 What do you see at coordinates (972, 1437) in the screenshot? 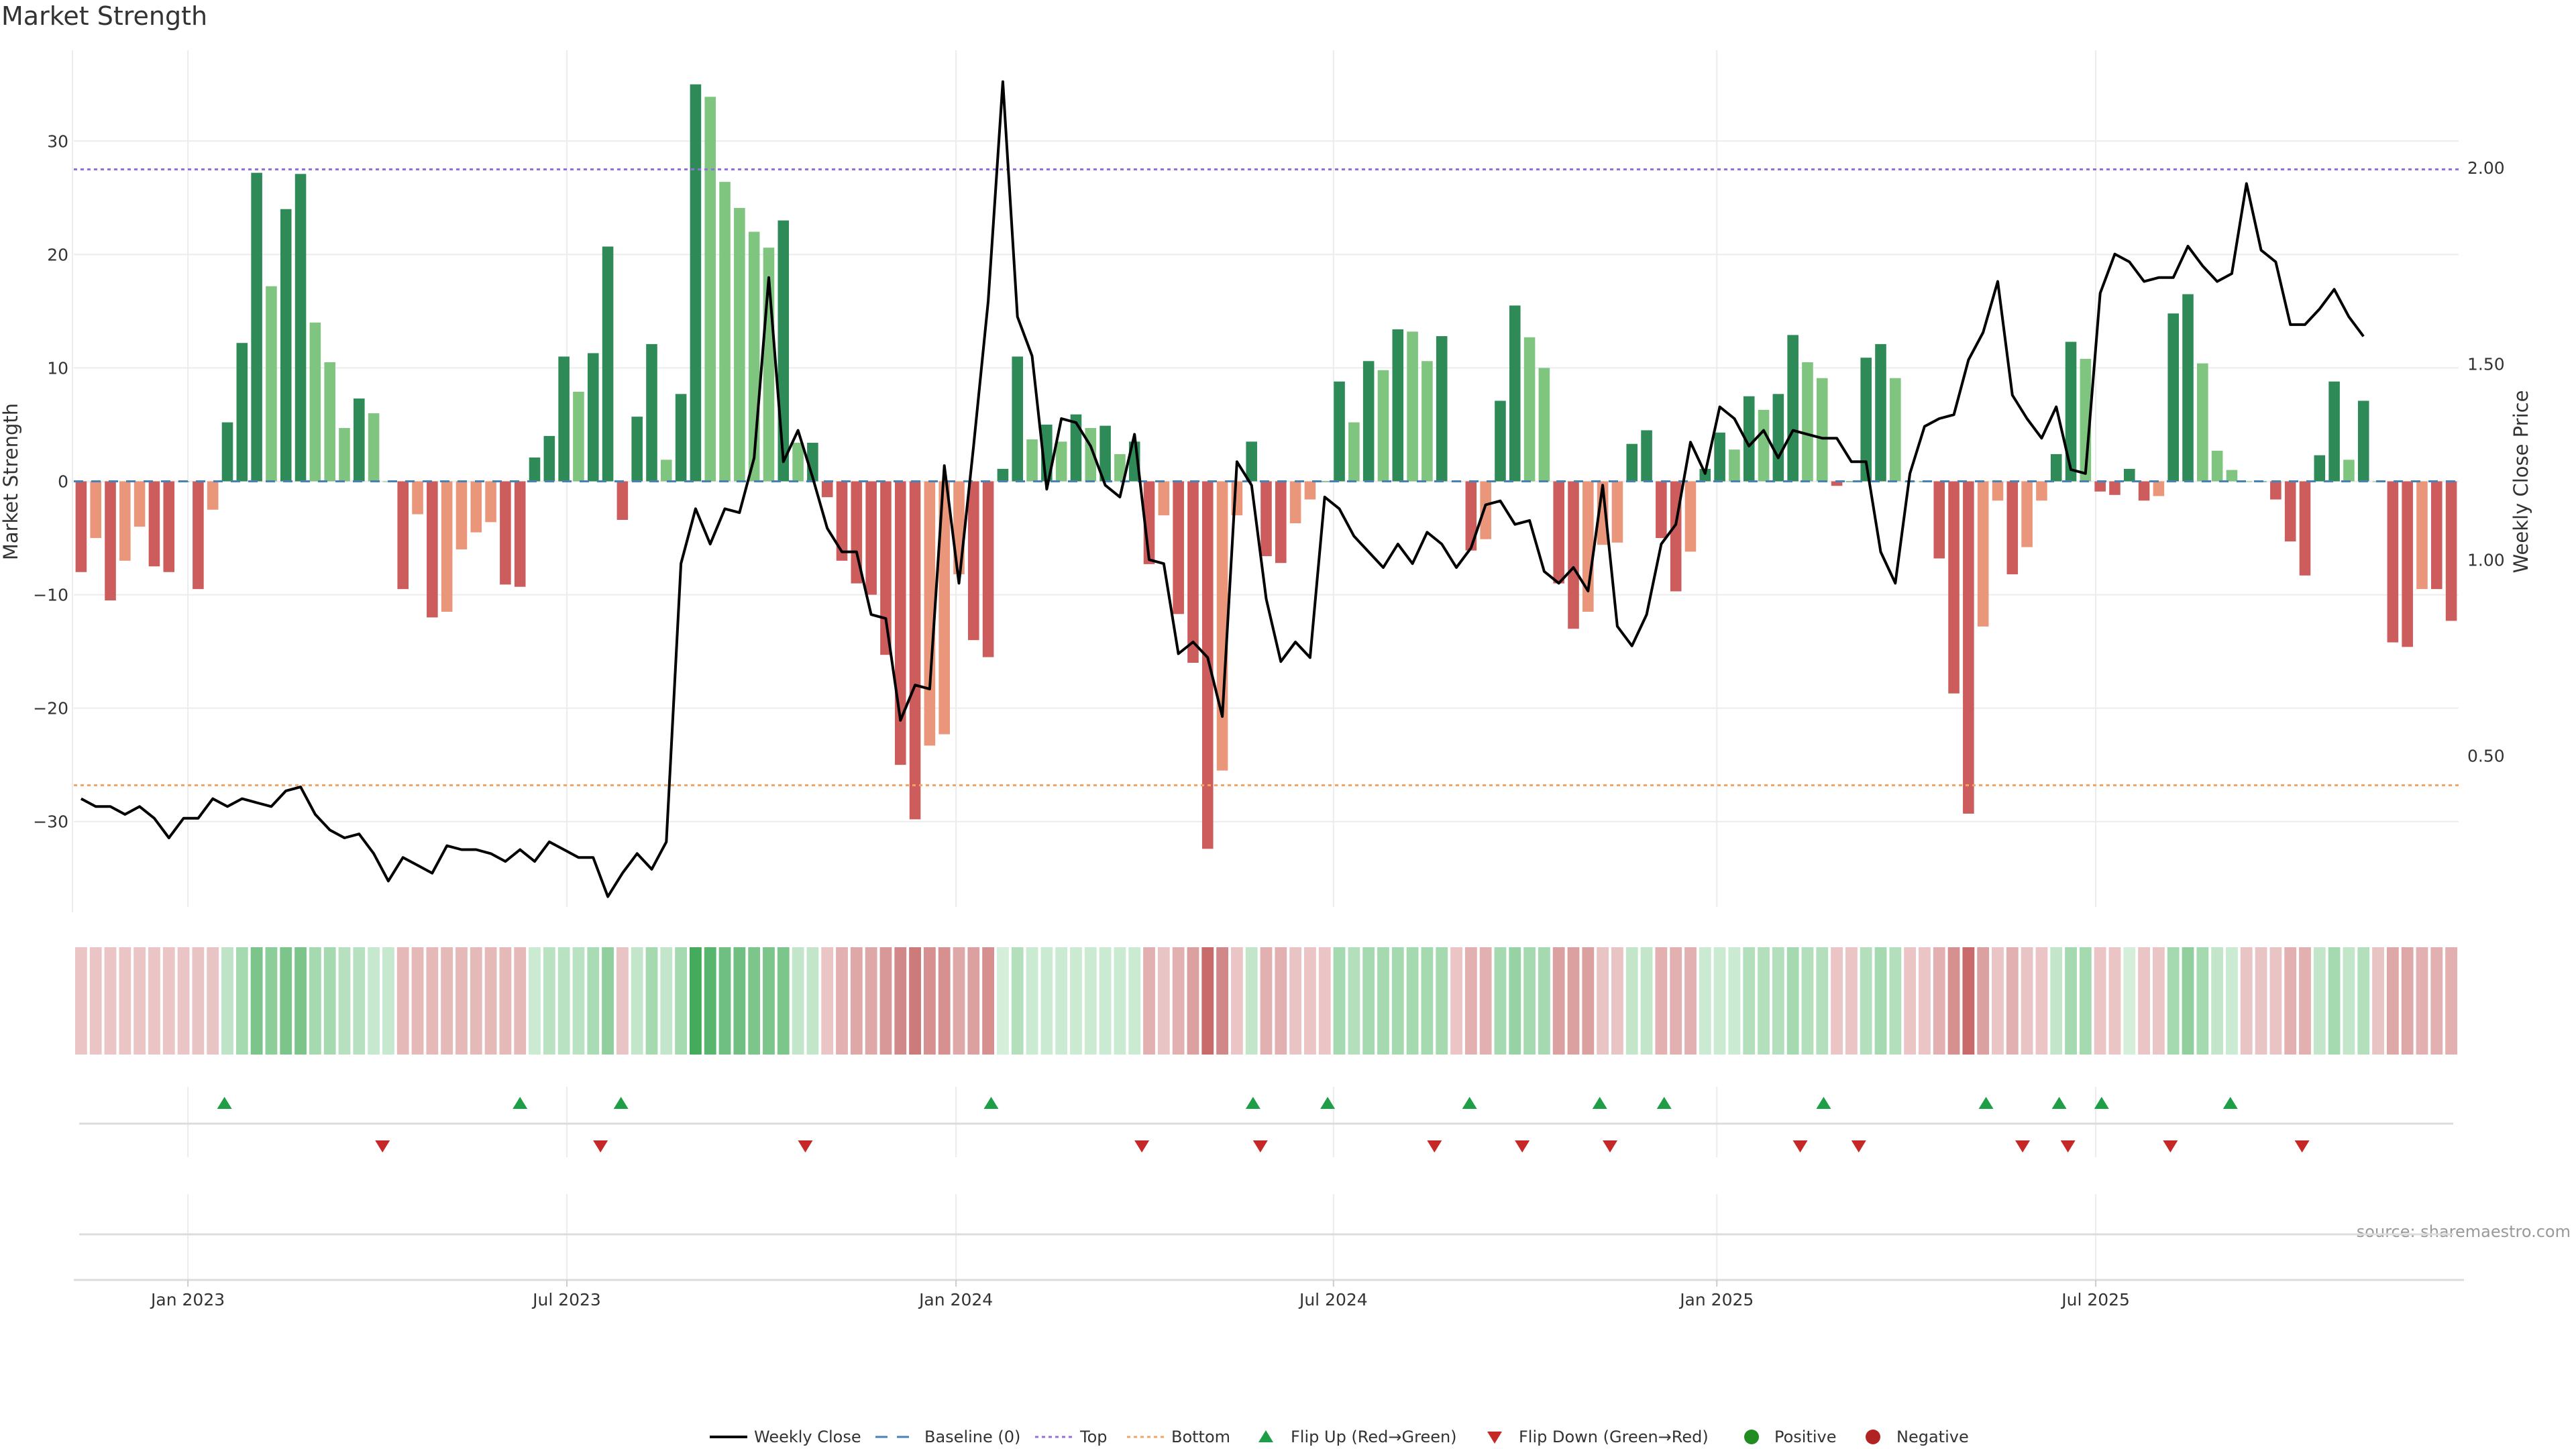
I see `legend-label: Baseline (0)` at bounding box center [972, 1437].